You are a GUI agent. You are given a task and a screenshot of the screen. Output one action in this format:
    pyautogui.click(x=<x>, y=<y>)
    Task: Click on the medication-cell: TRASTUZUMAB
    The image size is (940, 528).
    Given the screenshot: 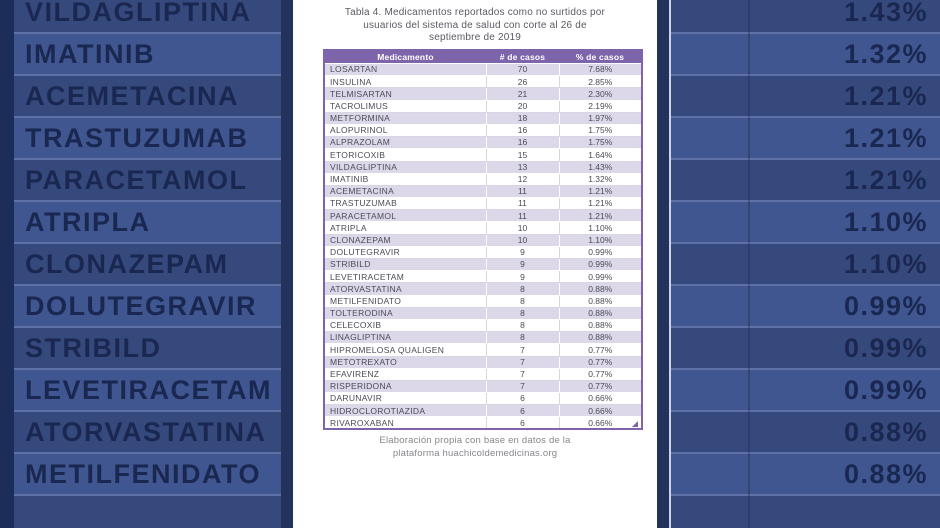 What is the action you would take?
    pyautogui.click(x=405, y=204)
    